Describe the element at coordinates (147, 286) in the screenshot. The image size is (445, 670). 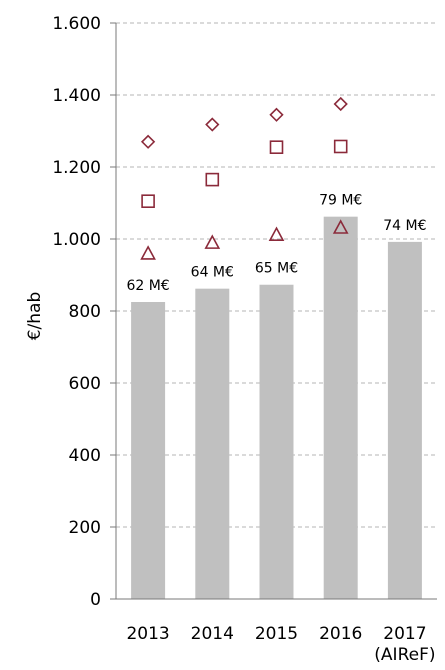
I see `bar-value-label: 62 M€` at that location.